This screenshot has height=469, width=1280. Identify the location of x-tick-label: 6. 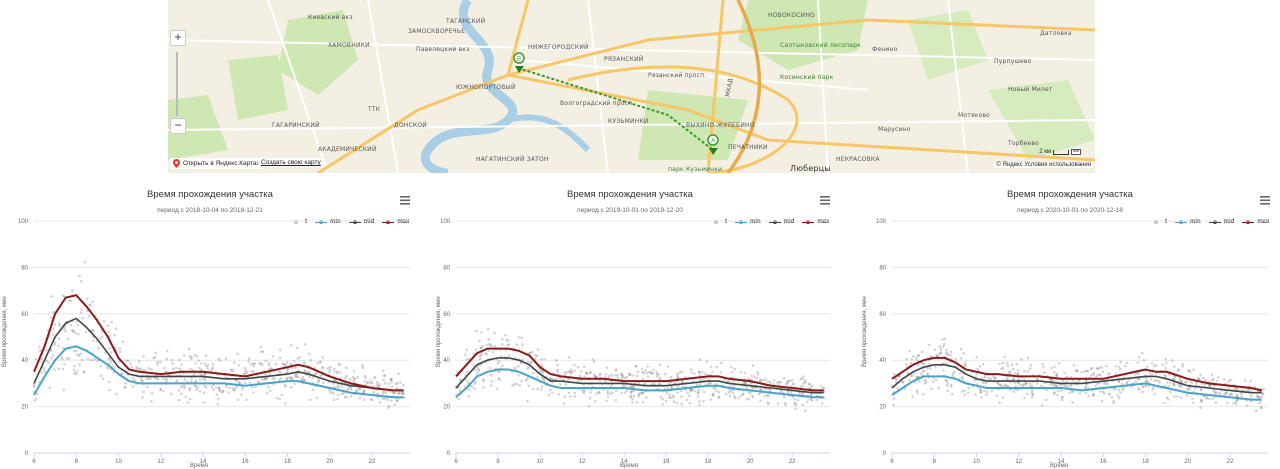
(456, 462).